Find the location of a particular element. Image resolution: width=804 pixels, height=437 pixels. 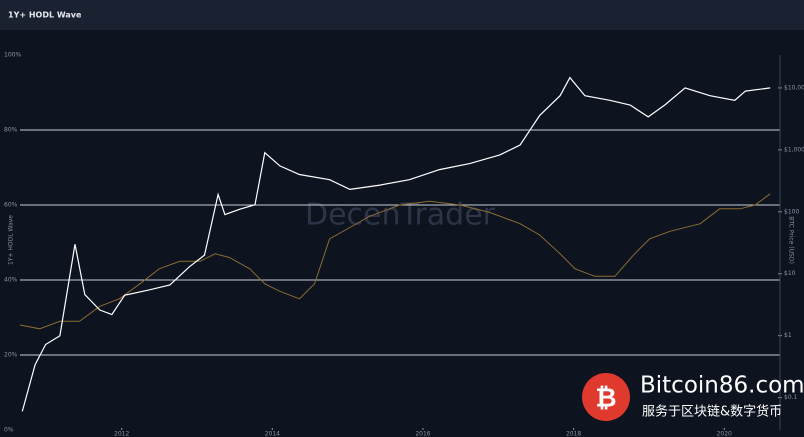

logo-glyph: ₿ is located at coordinates (605, 399).